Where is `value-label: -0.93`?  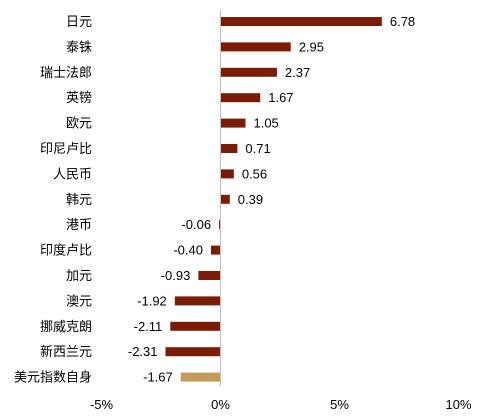
value-label: -0.93 is located at coordinates (176, 275).